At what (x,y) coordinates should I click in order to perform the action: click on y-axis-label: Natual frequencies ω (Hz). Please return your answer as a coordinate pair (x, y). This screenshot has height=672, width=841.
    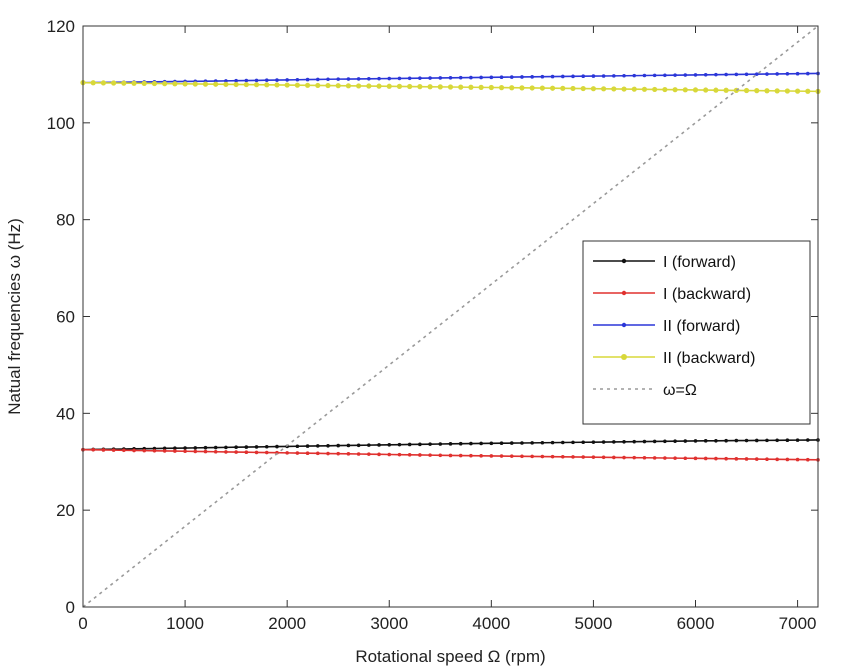
    Looking at the image, I should click on (14, 316).